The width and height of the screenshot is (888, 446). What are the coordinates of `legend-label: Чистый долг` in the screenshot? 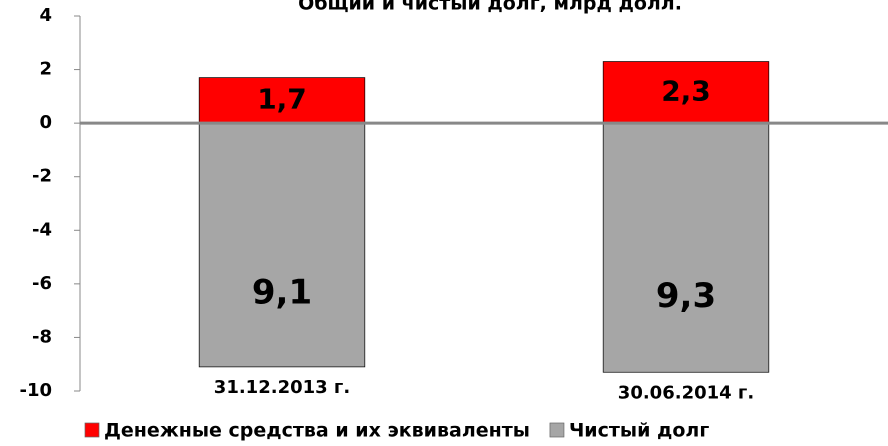 It's located at (639, 431).